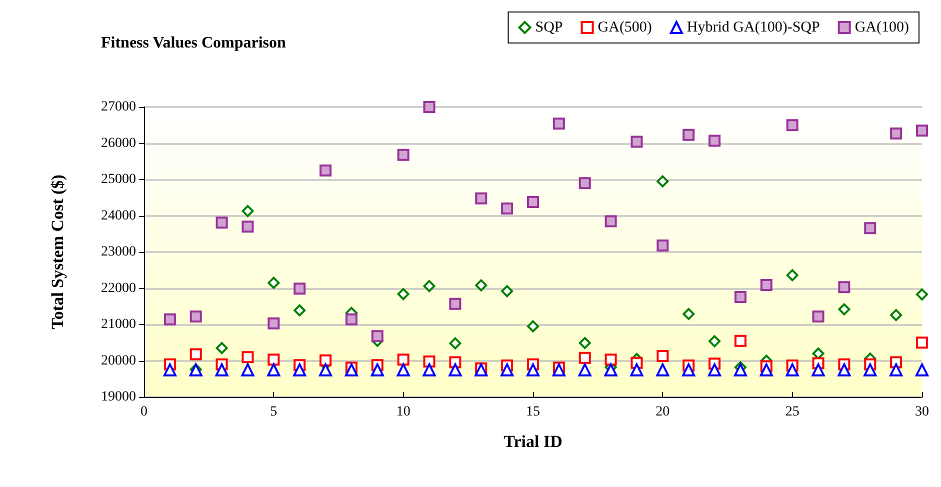 The width and height of the screenshot is (941, 487). What do you see at coordinates (118, 107) in the screenshot?
I see `y-tick-label: 27000` at bounding box center [118, 107].